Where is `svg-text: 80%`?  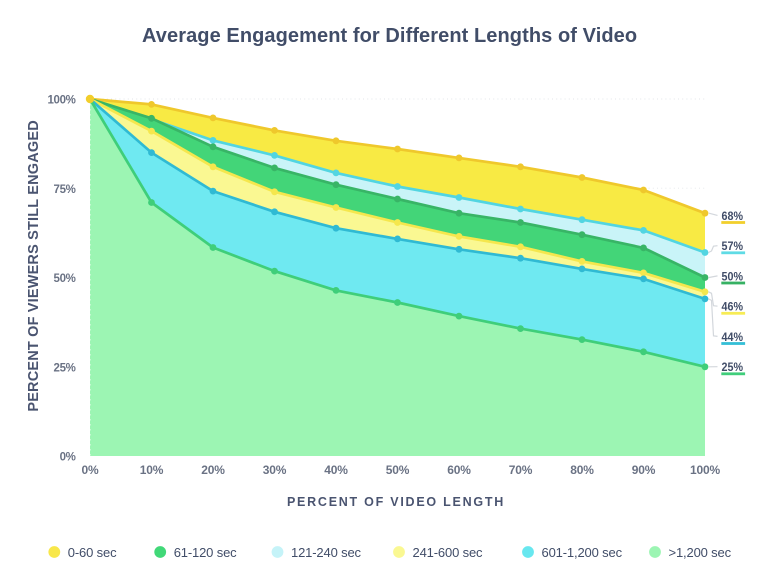
svg-text: 80% is located at coordinates (582, 470).